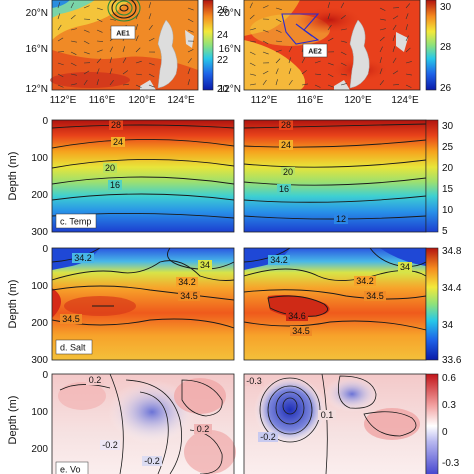 This screenshot has height=474, width=474. What do you see at coordinates (452, 251) in the screenshot?
I see `cbar-salt-tick-0: 34.8` at bounding box center [452, 251].